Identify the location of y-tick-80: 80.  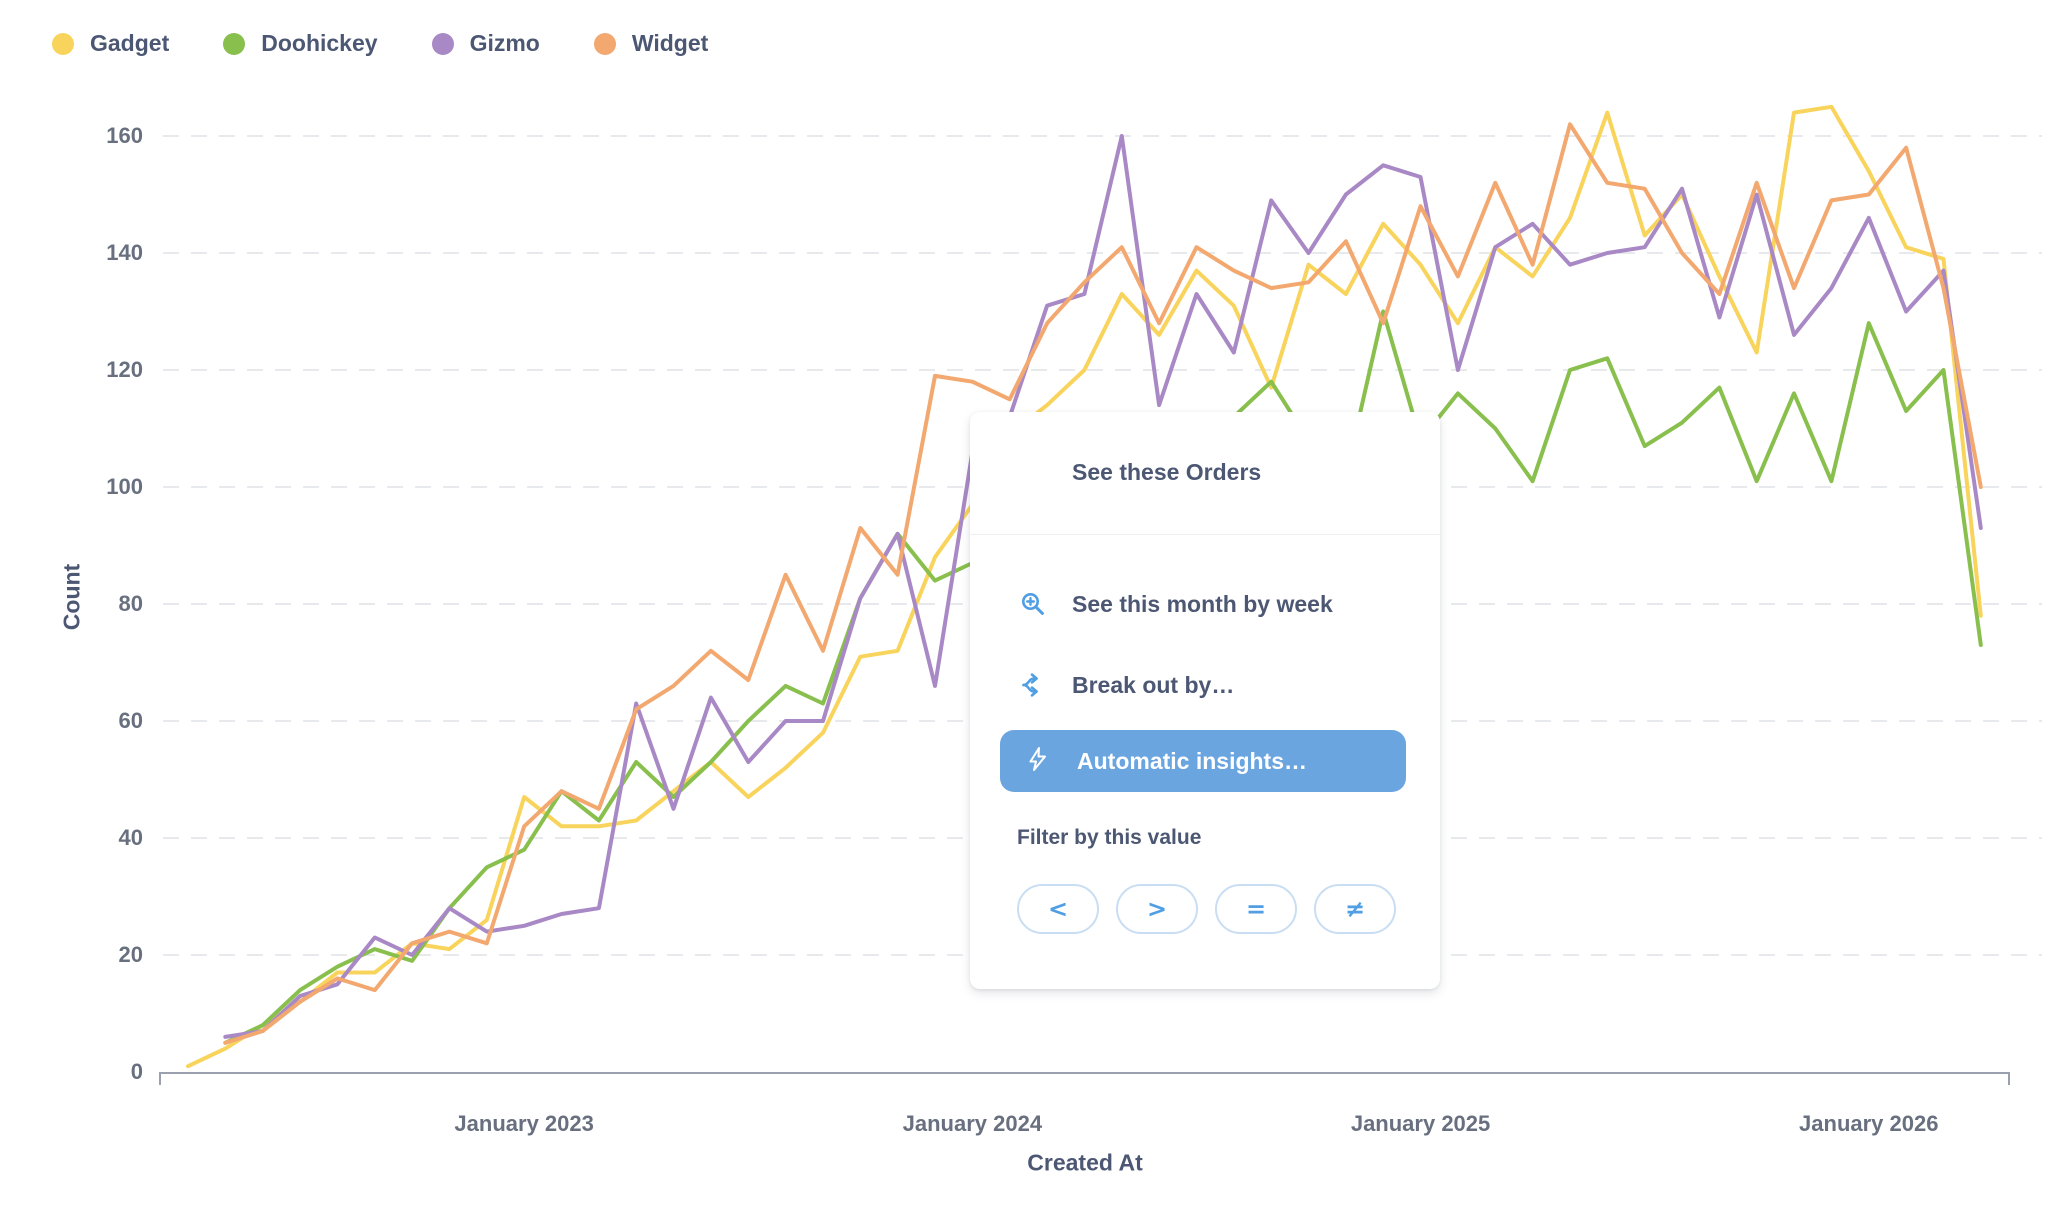
(130, 603).